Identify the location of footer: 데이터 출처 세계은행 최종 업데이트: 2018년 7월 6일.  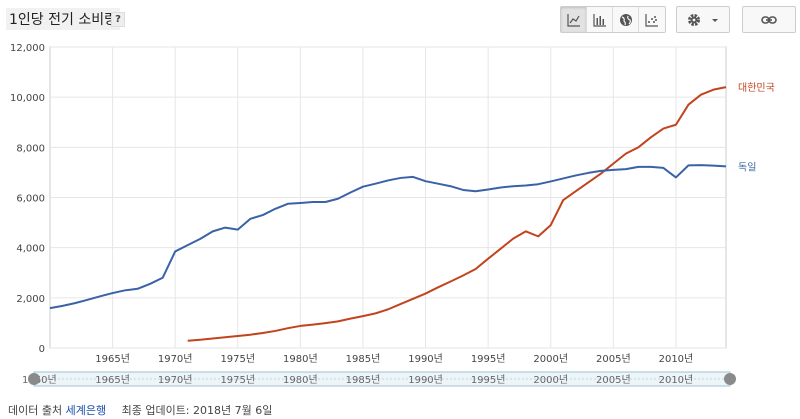
(140, 410).